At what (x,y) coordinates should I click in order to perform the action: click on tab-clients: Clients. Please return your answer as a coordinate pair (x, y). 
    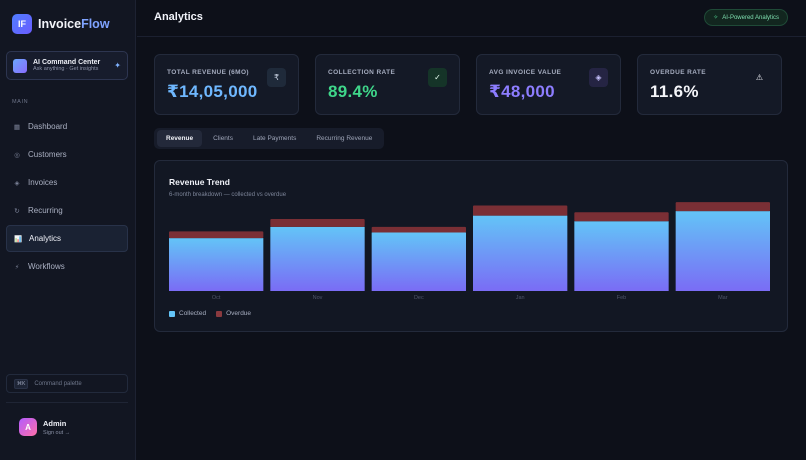
    Looking at the image, I should click on (223, 138).